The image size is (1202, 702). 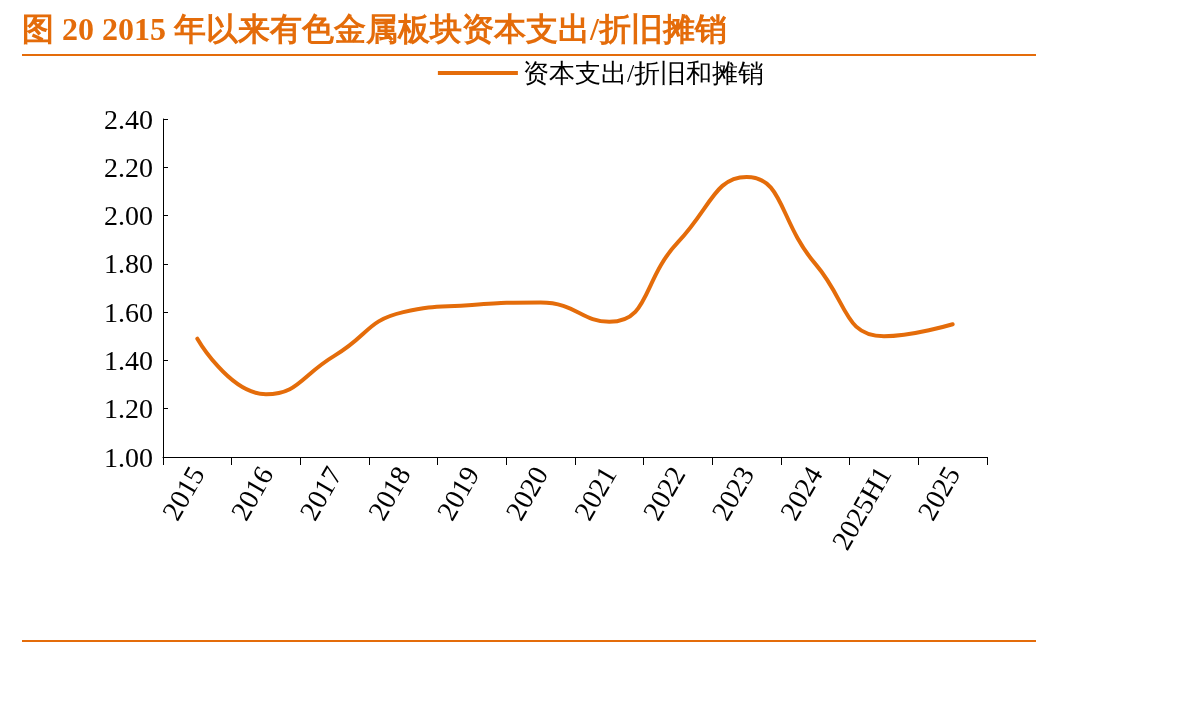 I want to click on legend-label: 资本支出/折旧和摊销, so click(x=643, y=73).